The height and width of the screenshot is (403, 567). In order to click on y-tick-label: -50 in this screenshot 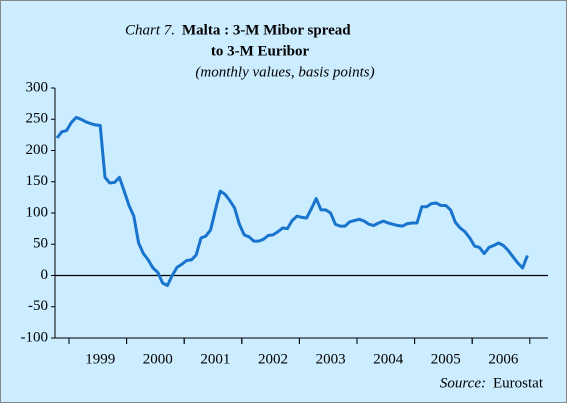, I will do `click(38, 306)`.